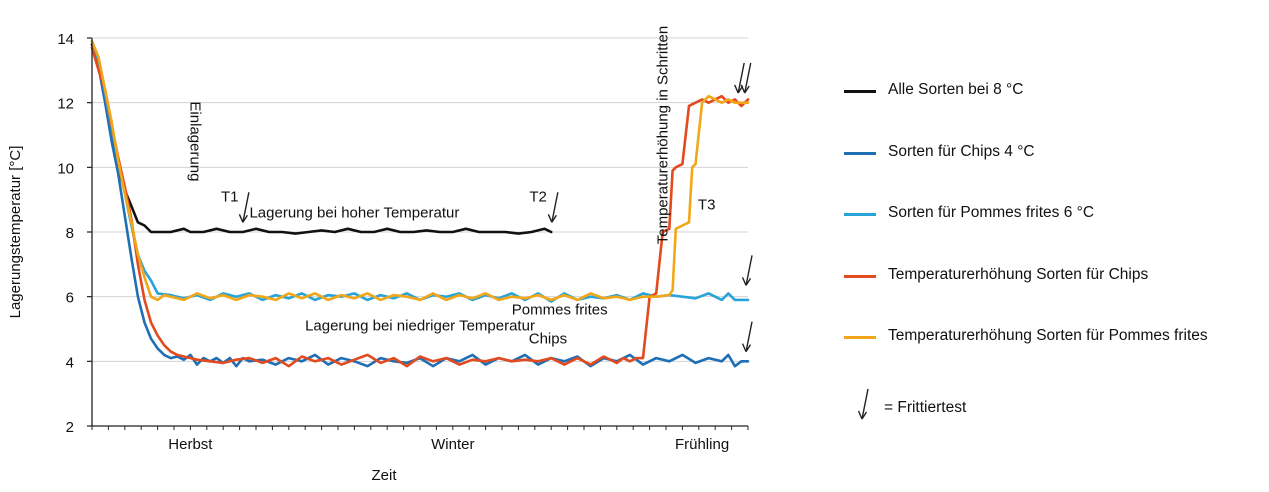 The image size is (1269, 492). Describe the element at coordinates (420, 326) in the screenshot. I see `annotation-text: Lagerung bei niedriger Temperatur` at that location.